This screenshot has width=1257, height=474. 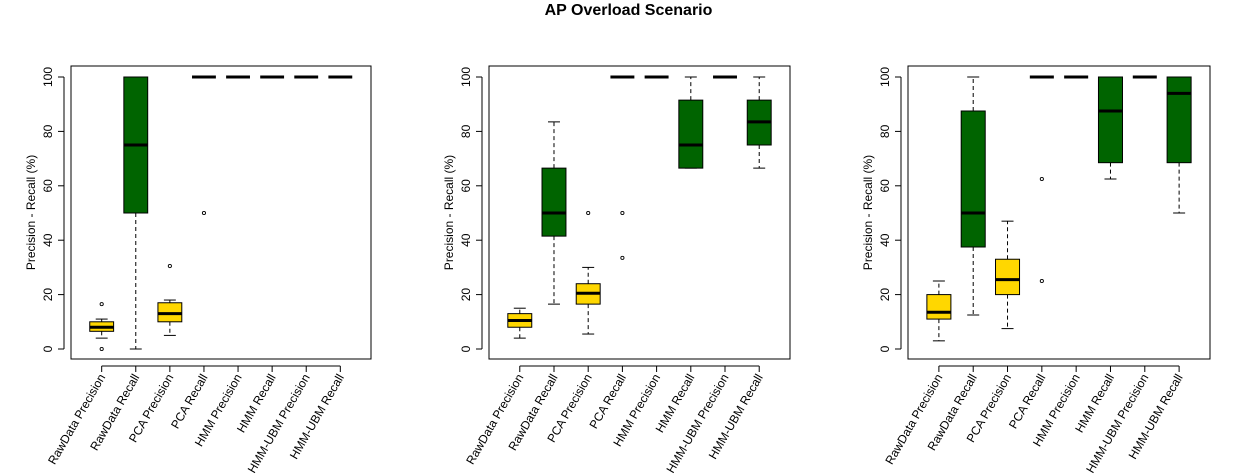 I want to click on chart-title: AP Overload Scenario, so click(x=628, y=10).